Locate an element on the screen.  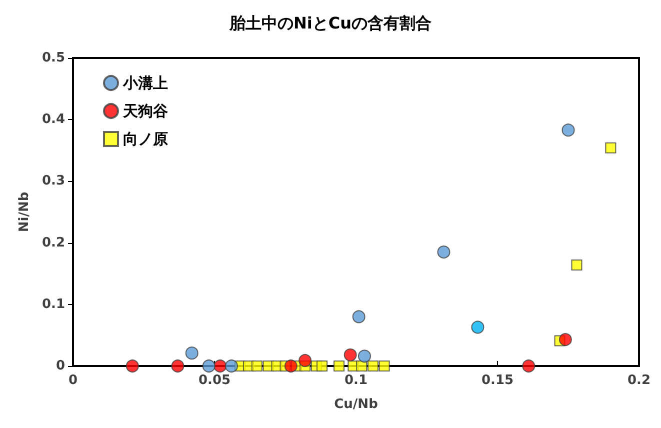
legend-label: 天狗谷 is located at coordinates (145, 111).